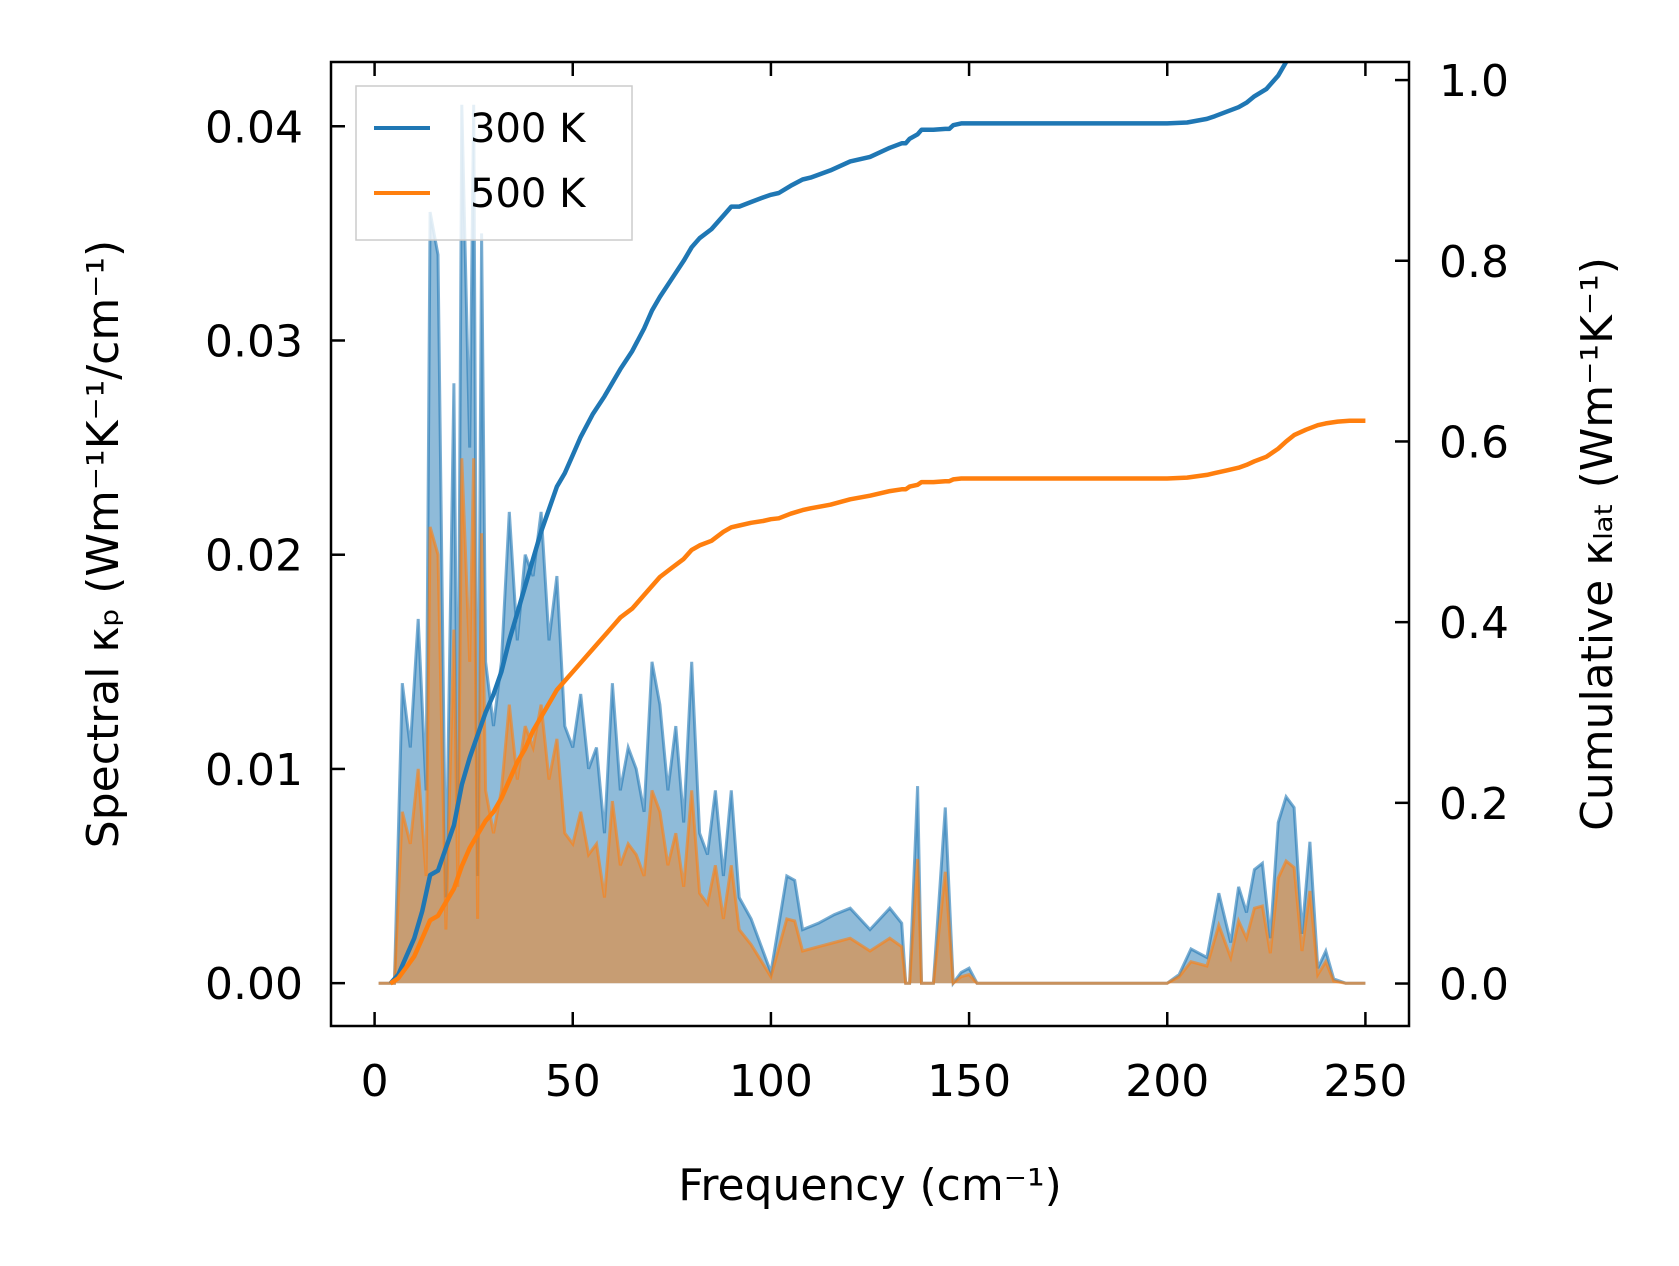 This screenshot has height=1266, width=1679. Describe the element at coordinates (254, 341) in the screenshot. I see `y-tick-label-left: 0.03` at that location.